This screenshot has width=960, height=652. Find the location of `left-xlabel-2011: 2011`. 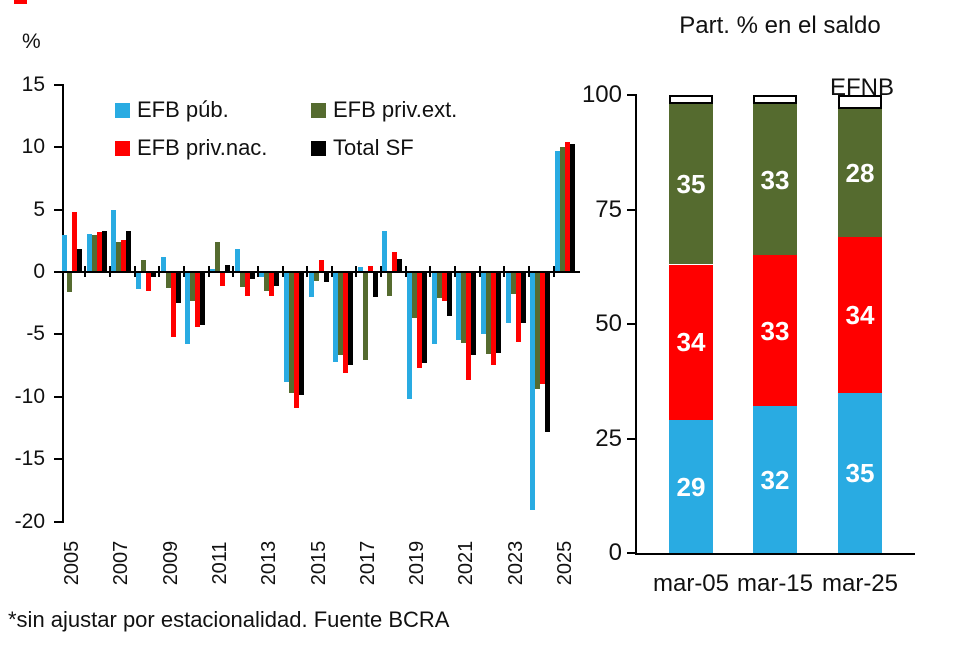

left-xlabel-2011: 2011 is located at coordinates (219, 563).